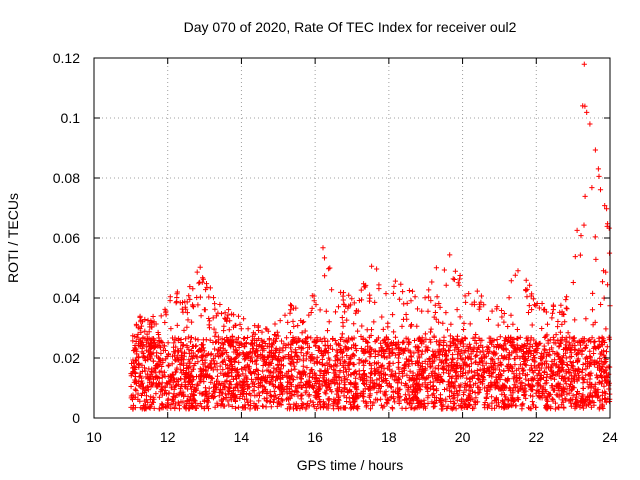 Image resolution: width=640 pixels, height=480 pixels. Describe the element at coordinates (66, 358) in the screenshot. I see `y-tick-label: 0.02` at that location.